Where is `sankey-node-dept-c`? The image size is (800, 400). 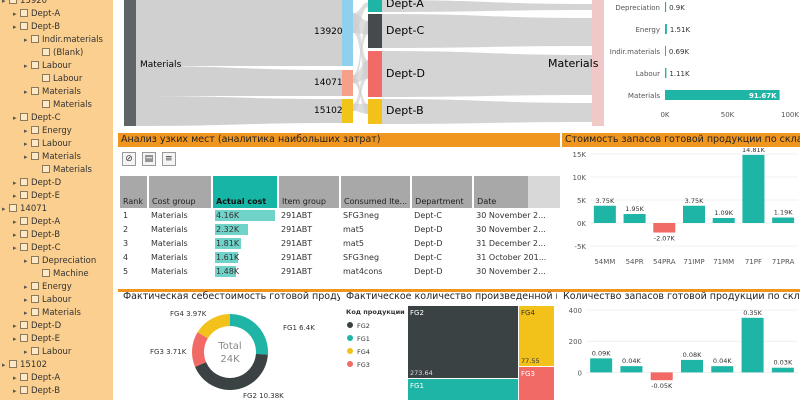
sankey-node-dept-c is located at coordinates (375, 31).